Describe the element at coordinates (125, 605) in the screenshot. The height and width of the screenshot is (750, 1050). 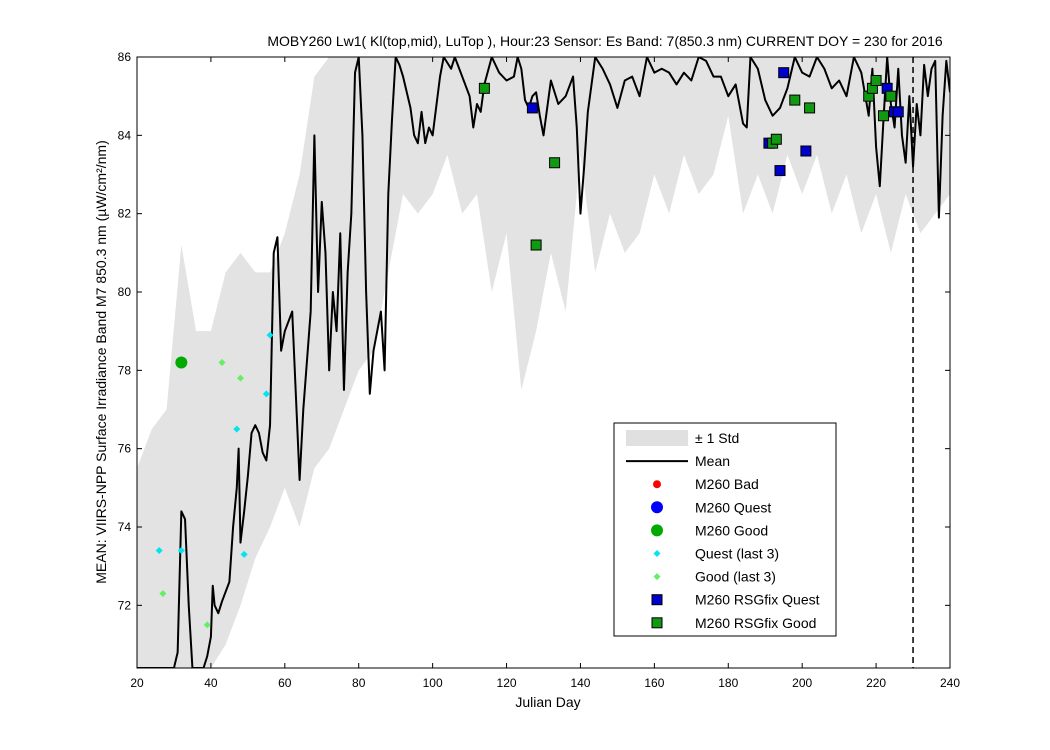
I see `y-tick-label: 72` at that location.